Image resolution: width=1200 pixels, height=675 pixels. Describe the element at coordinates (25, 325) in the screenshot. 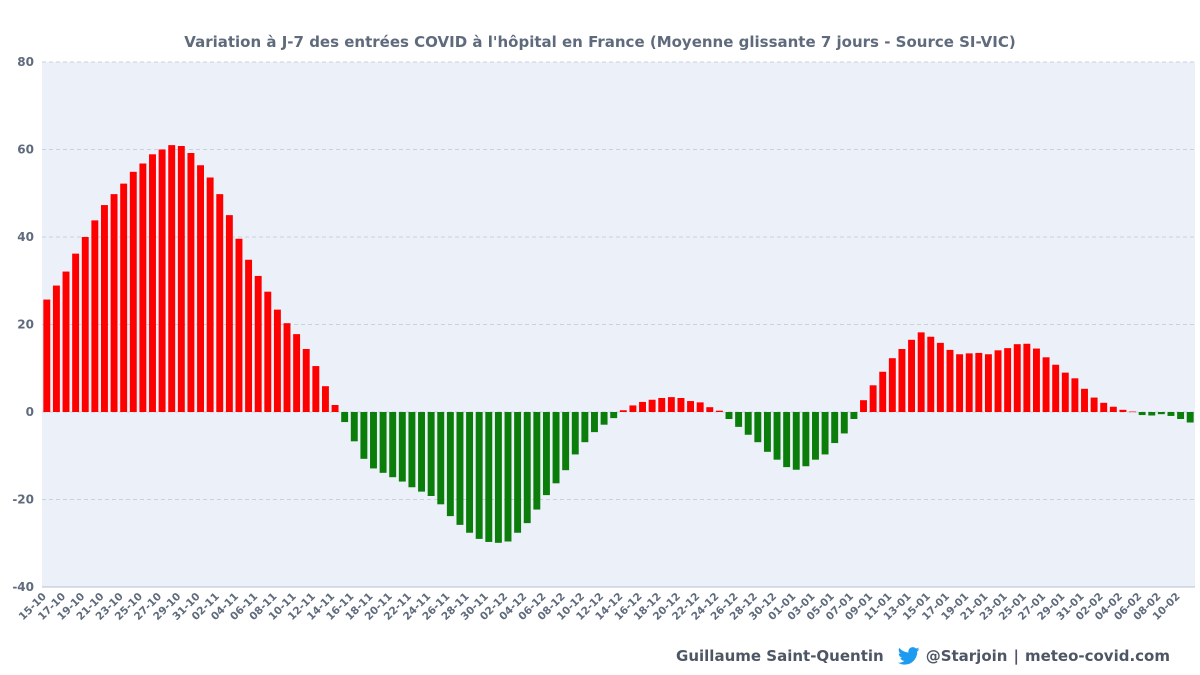

I see `y-tick-label: 20` at that location.